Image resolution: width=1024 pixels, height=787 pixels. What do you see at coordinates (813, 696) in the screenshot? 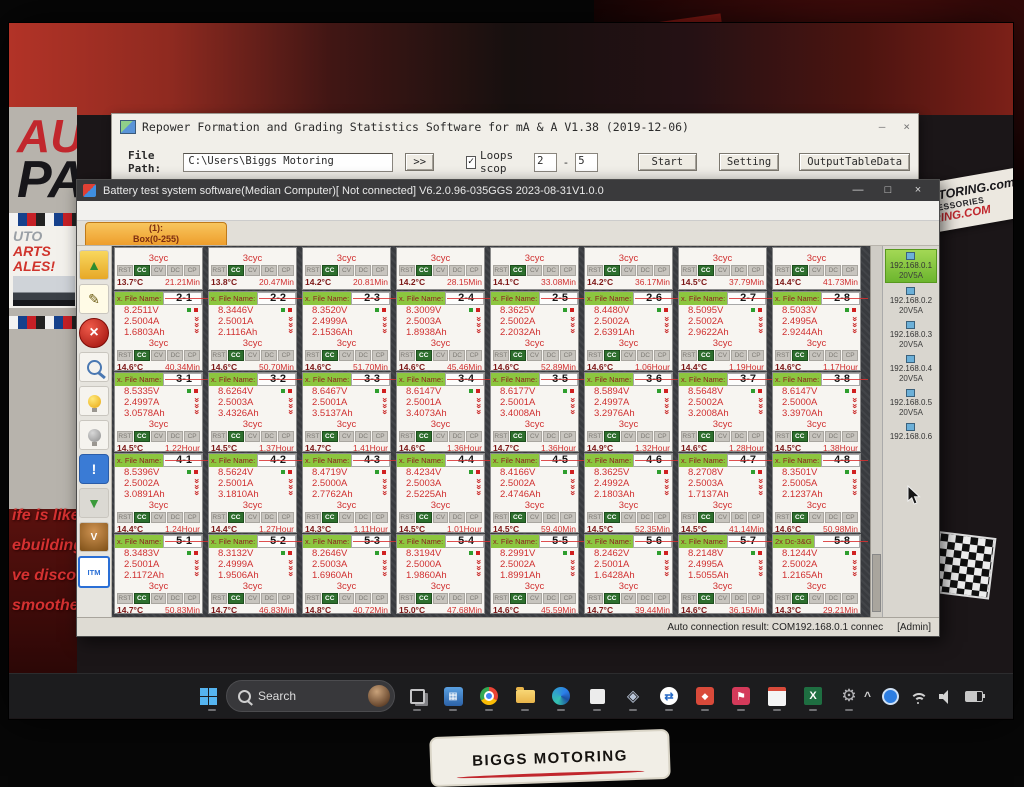
I see `excel-icon: X` at bounding box center [813, 696].